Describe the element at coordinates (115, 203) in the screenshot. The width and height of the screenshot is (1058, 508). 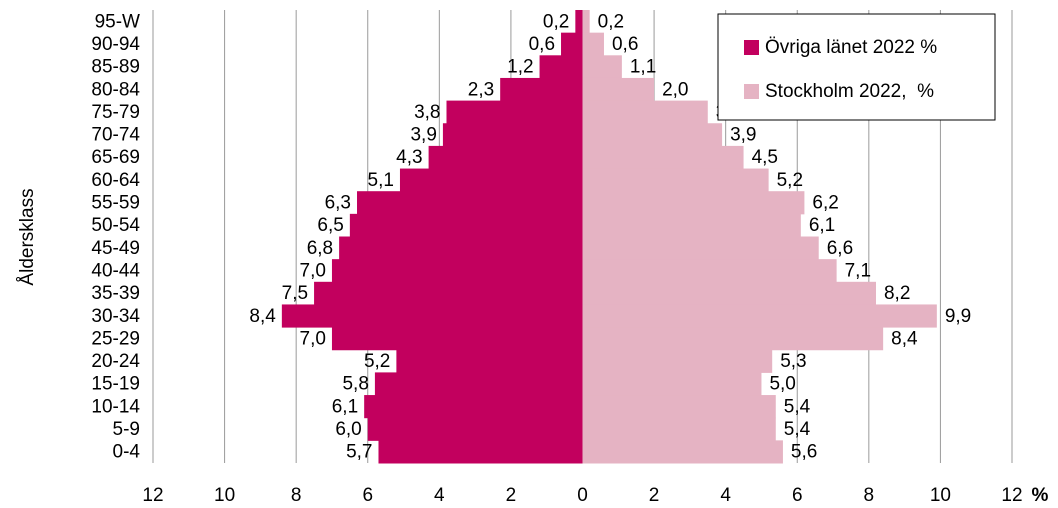
I see `y-tick-label: 55-59` at that location.